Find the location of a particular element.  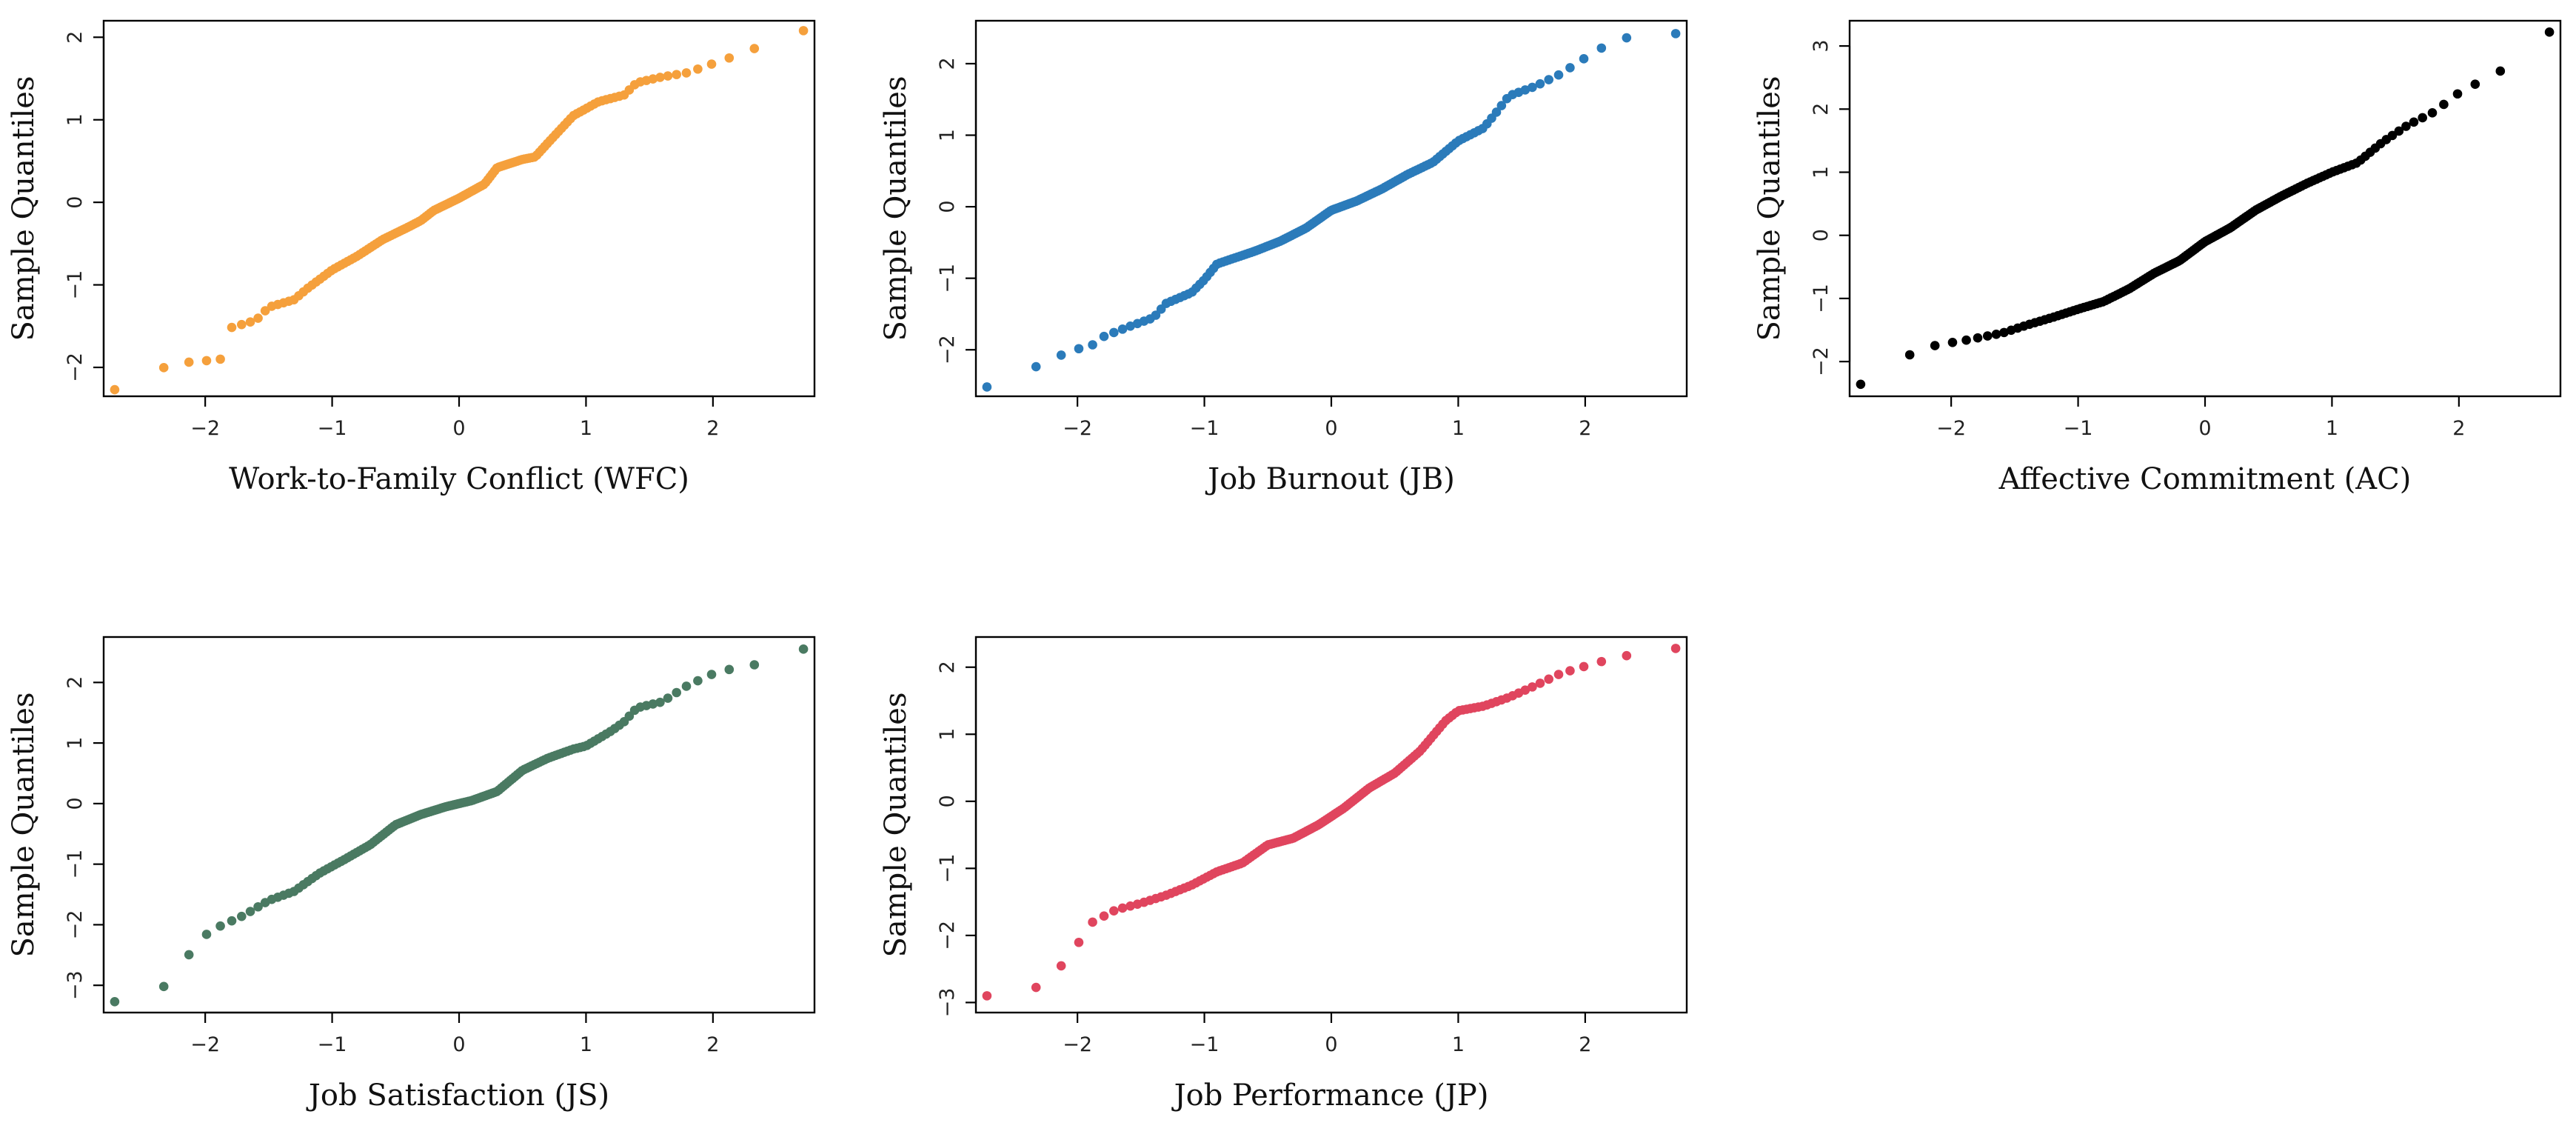

x-axis-title: Job Satisfaction (JS) is located at coordinates (457, 1095).